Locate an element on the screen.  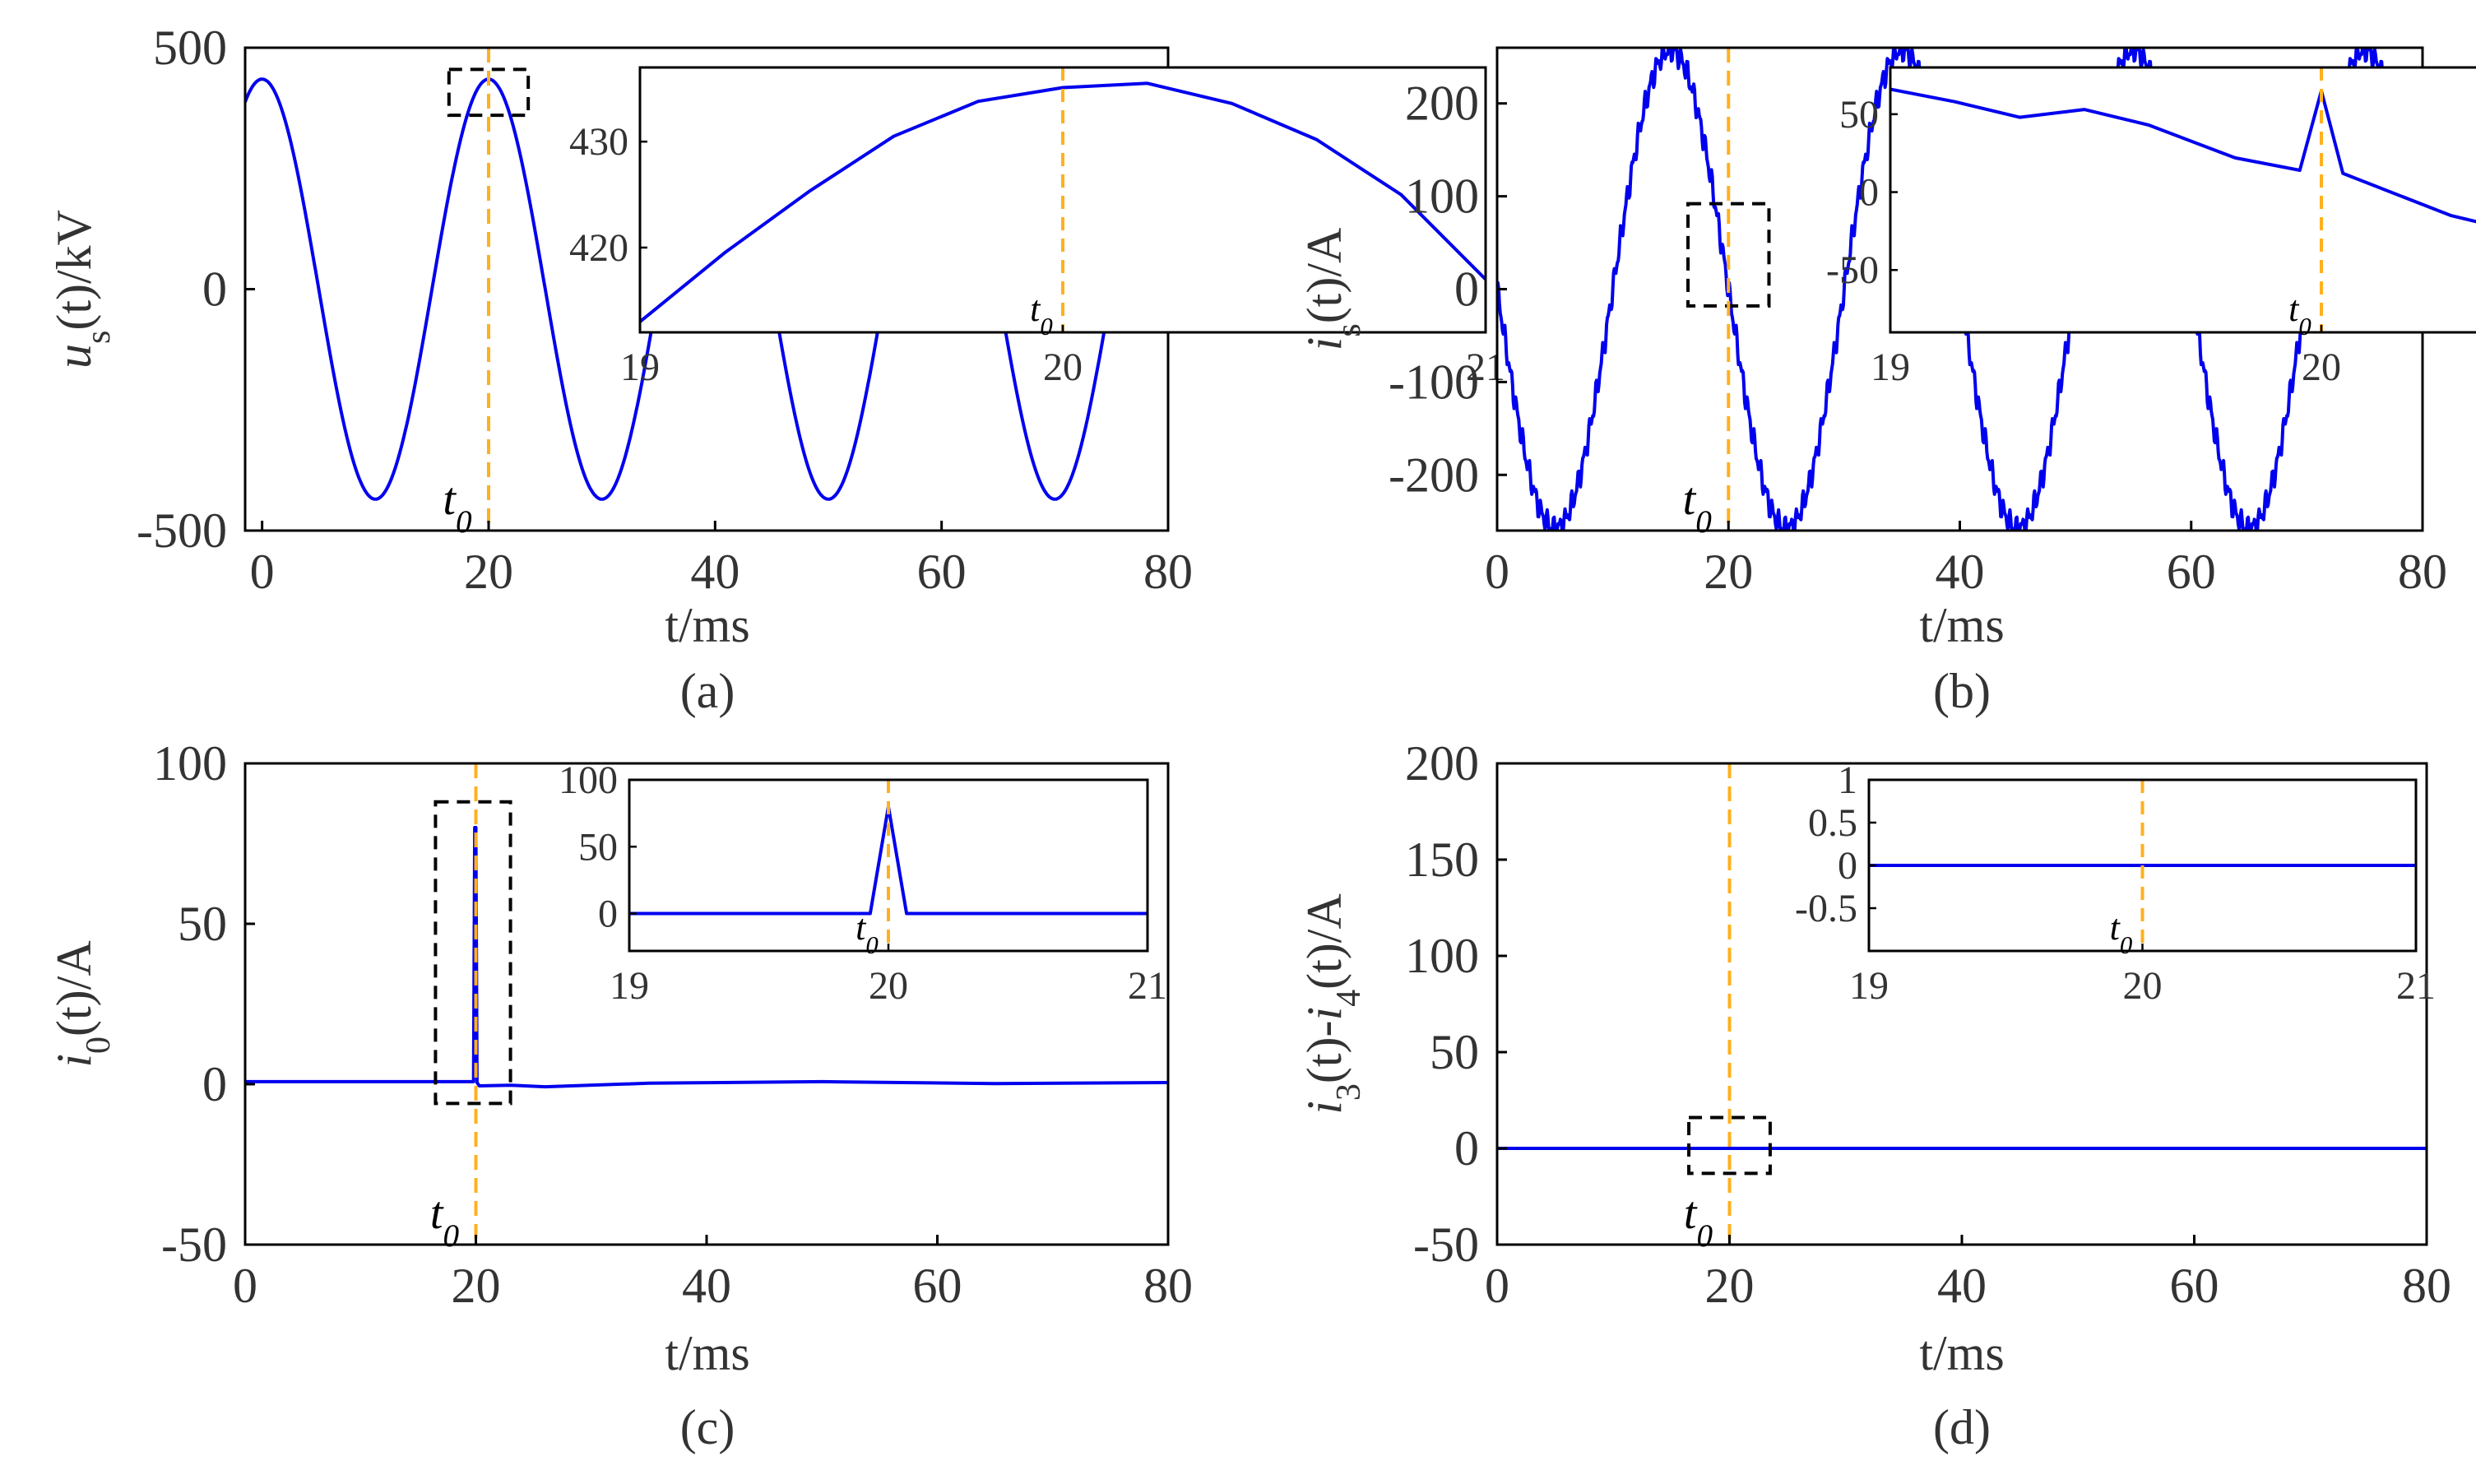
y-axis-label: us(t)/kV is located at coordinates (82, 289).